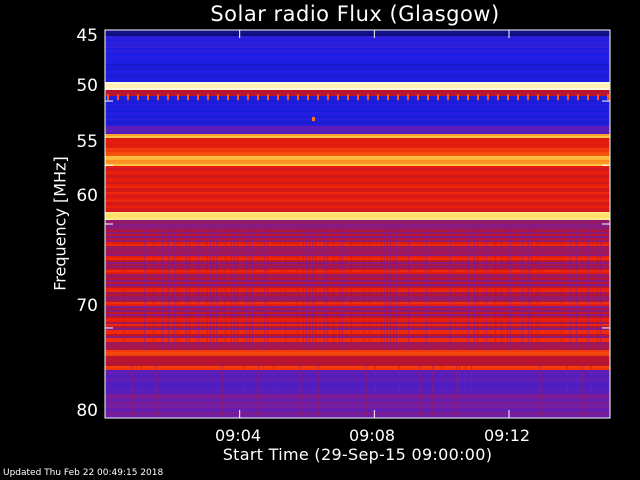 The height and width of the screenshot is (480, 640). What do you see at coordinates (83, 473) in the screenshot?
I see `updated-timestamp: Updated Thu Feb 22 00:49:15 2018` at bounding box center [83, 473].